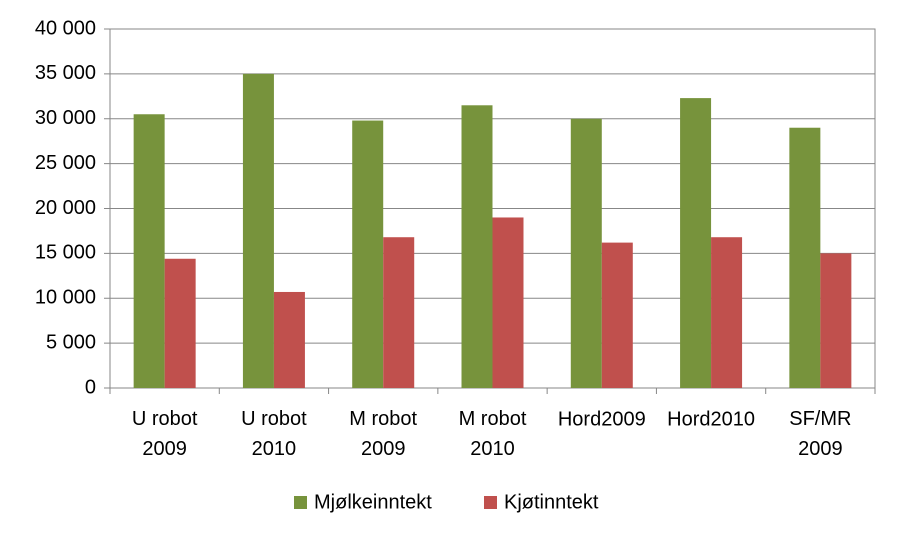 The width and height of the screenshot is (902, 542). What do you see at coordinates (493, 434) in the screenshot?
I see `x-tick-label: M robot 2010` at bounding box center [493, 434].